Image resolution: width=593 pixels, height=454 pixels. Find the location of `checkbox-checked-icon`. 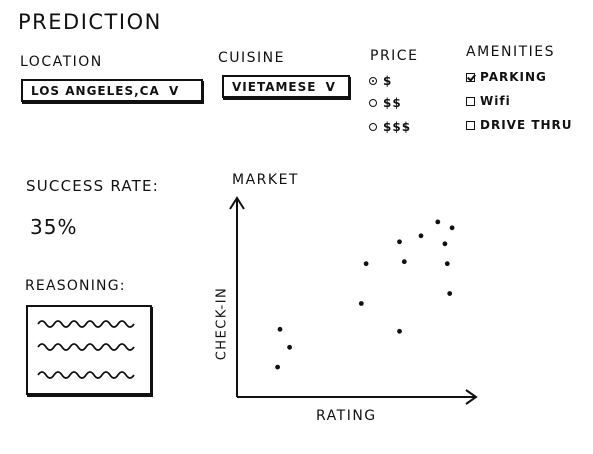

checkbox-checked-icon is located at coordinates (470, 77).